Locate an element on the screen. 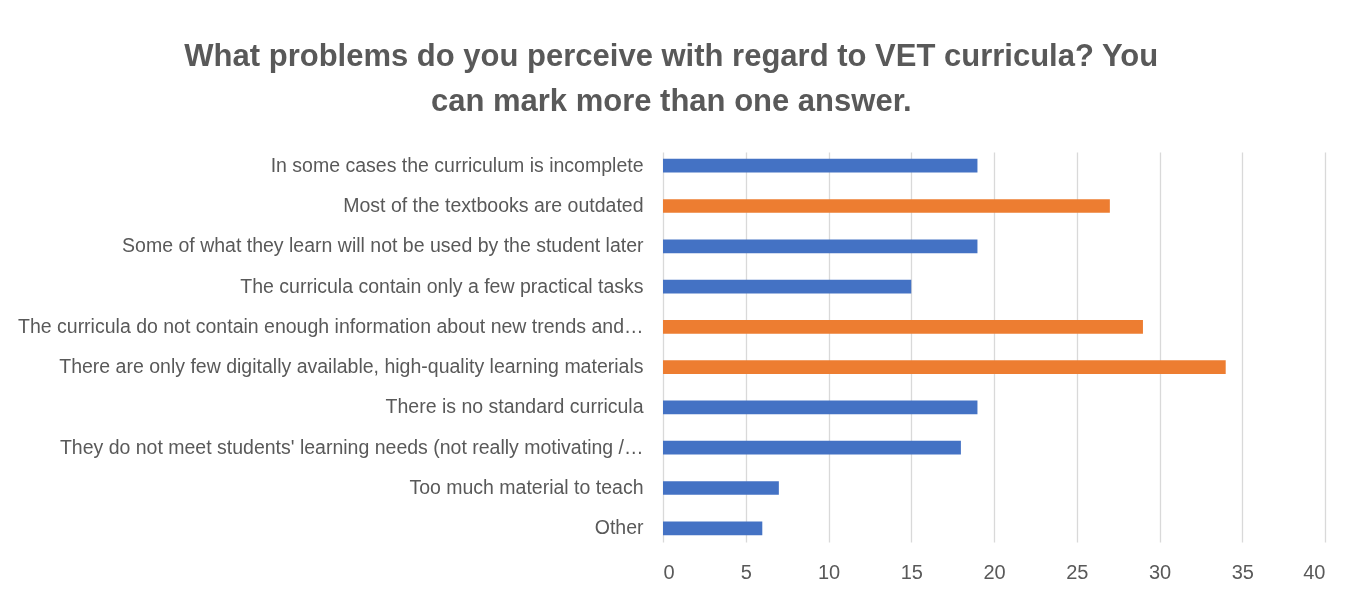 The width and height of the screenshot is (1360, 601). chart-title: What problems do you perceive with regard to VET curricula? You can mark more than one answer. is located at coordinates (671, 78).